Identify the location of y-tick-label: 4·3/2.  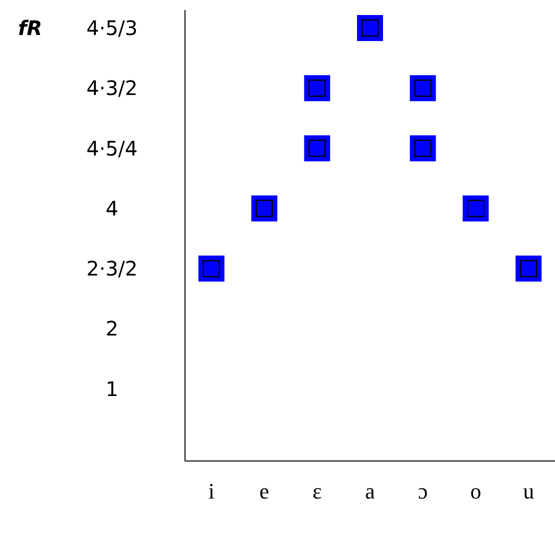
(112, 88).